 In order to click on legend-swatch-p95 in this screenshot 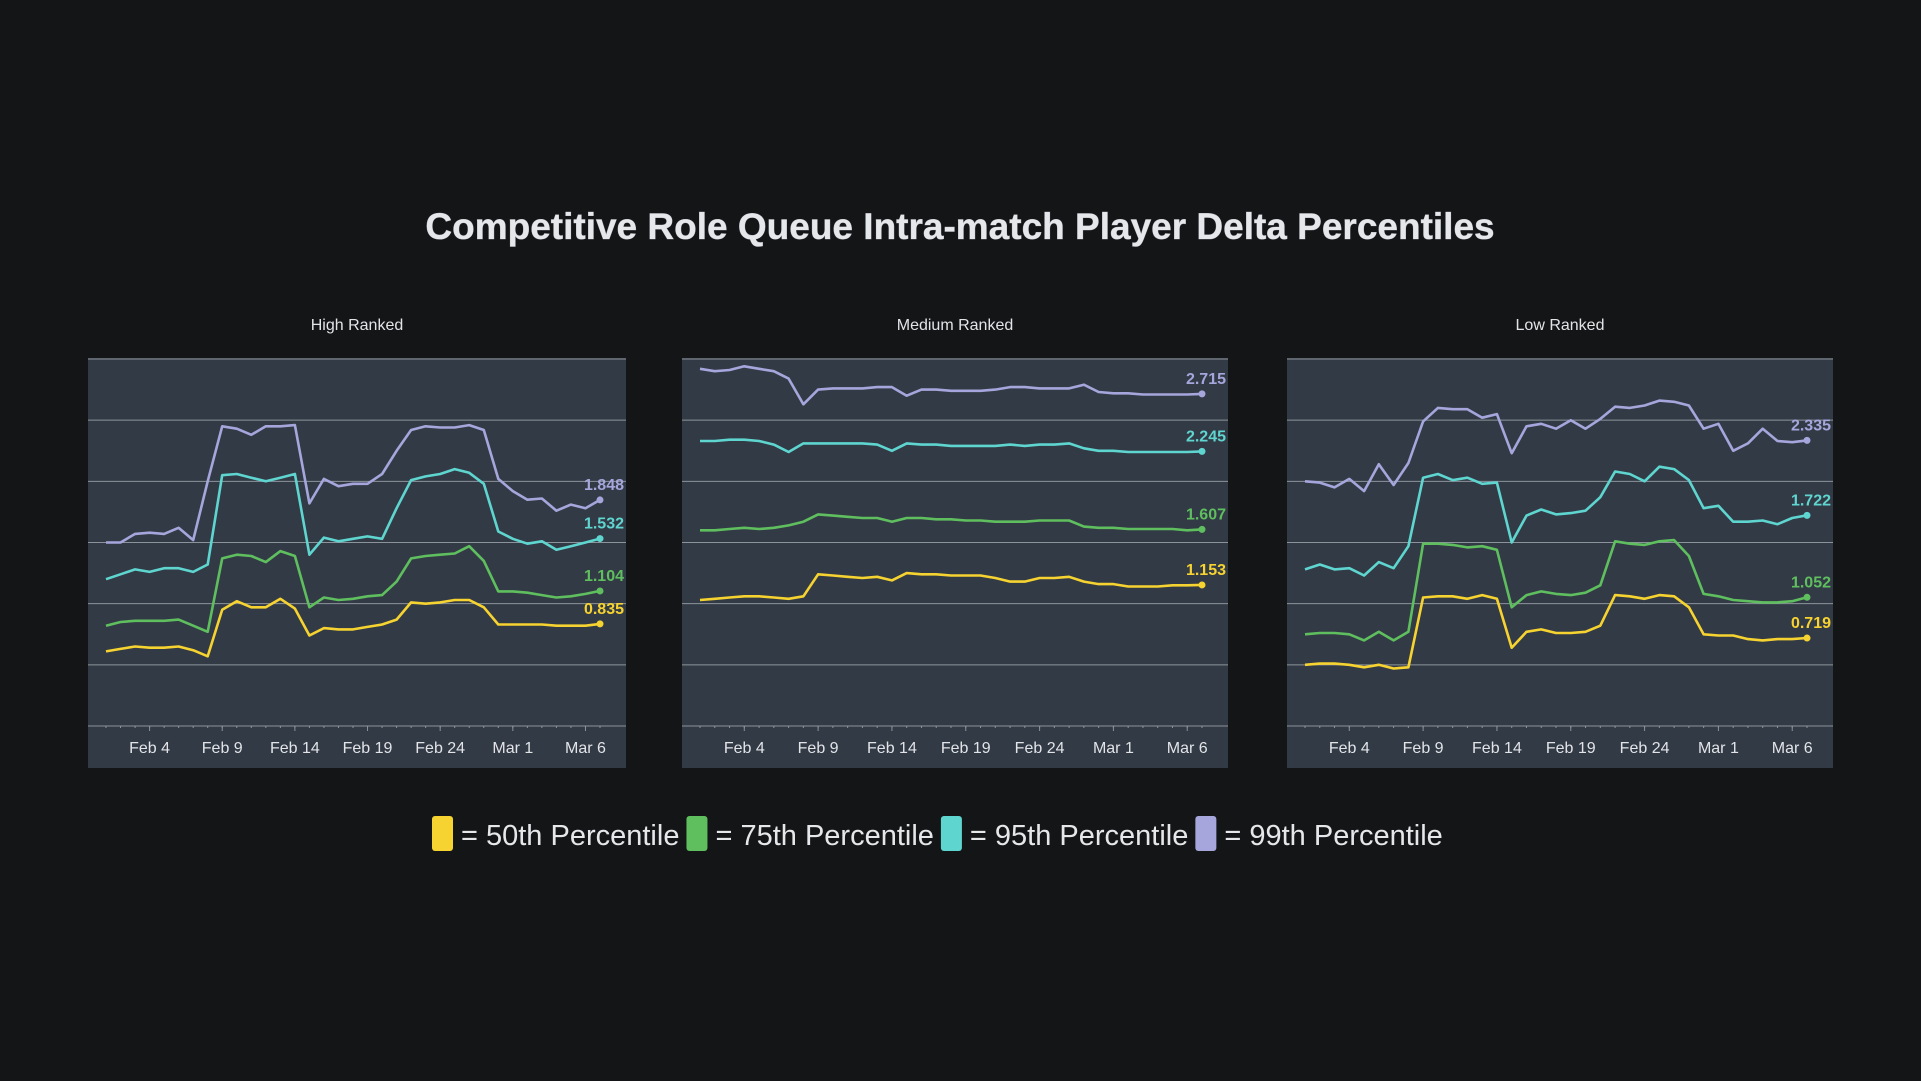, I will do `click(951, 833)`.